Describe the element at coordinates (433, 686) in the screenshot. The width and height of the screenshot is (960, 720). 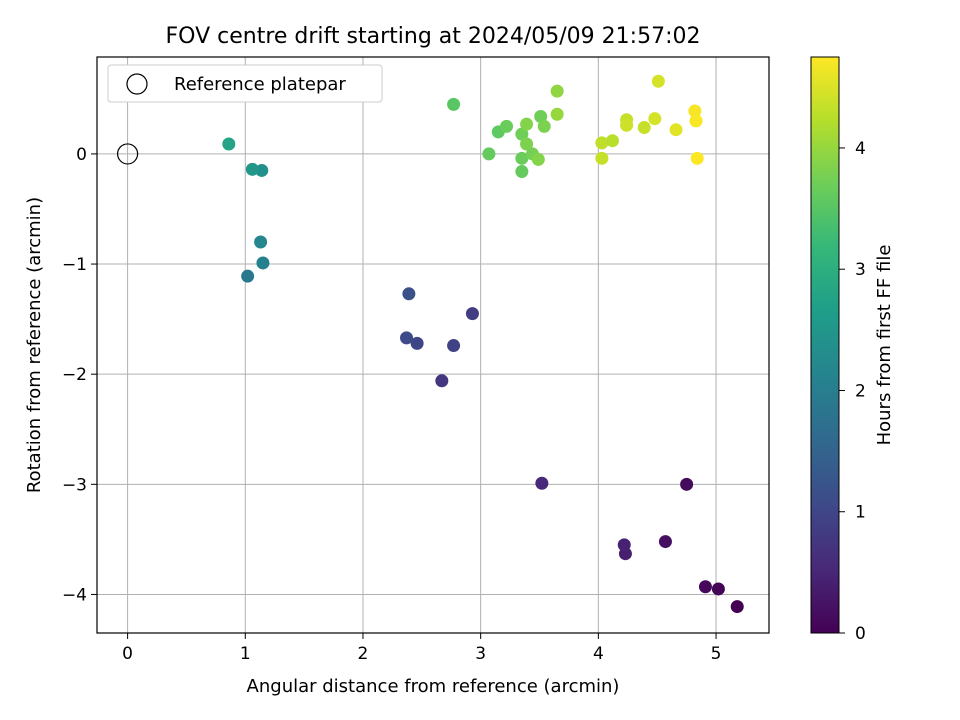
I see `x-axis-label: Angular distance from reference (arcmin)` at that location.